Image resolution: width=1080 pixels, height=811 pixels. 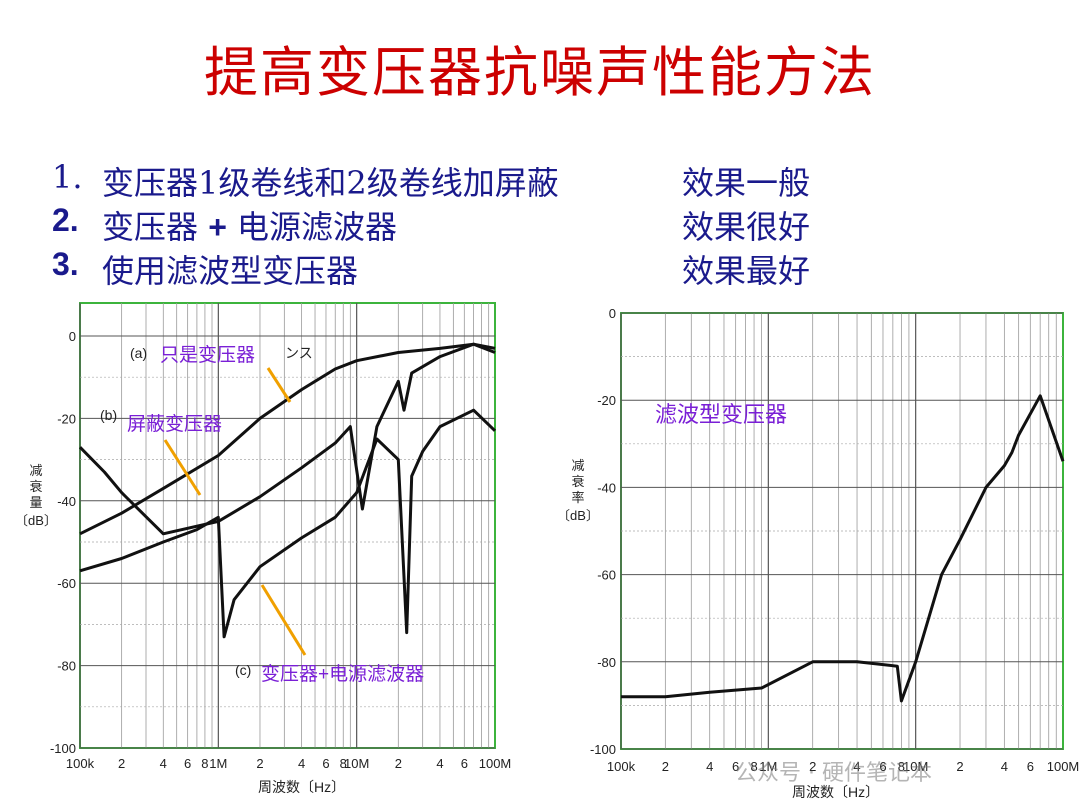 I want to click on item-text-b: 电源滤波器, so click(x=312, y=227).